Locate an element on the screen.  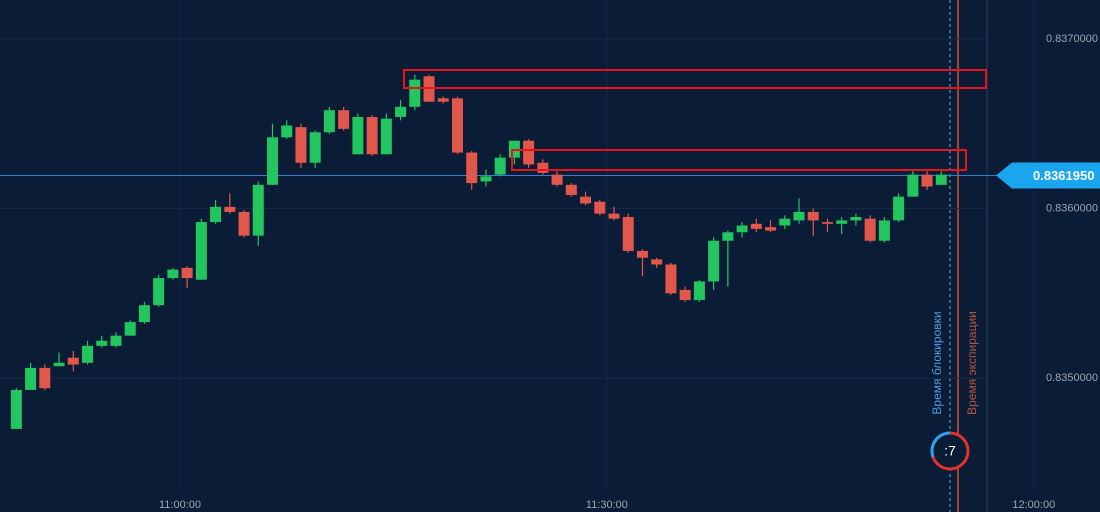
block-label: Время блокировки is located at coordinates (937, 362).